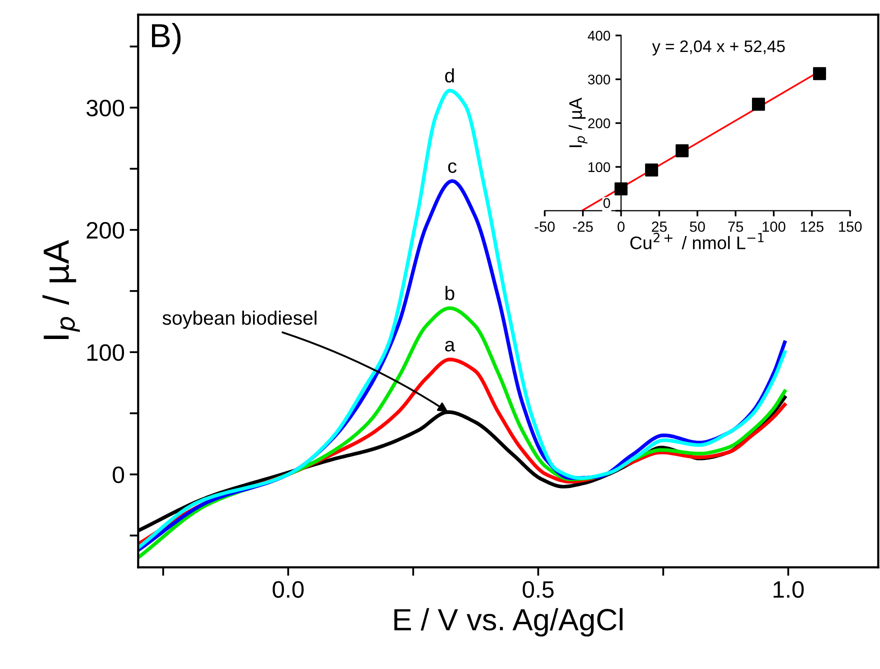  I want to click on x-tick-label: 100, so click(774, 227).